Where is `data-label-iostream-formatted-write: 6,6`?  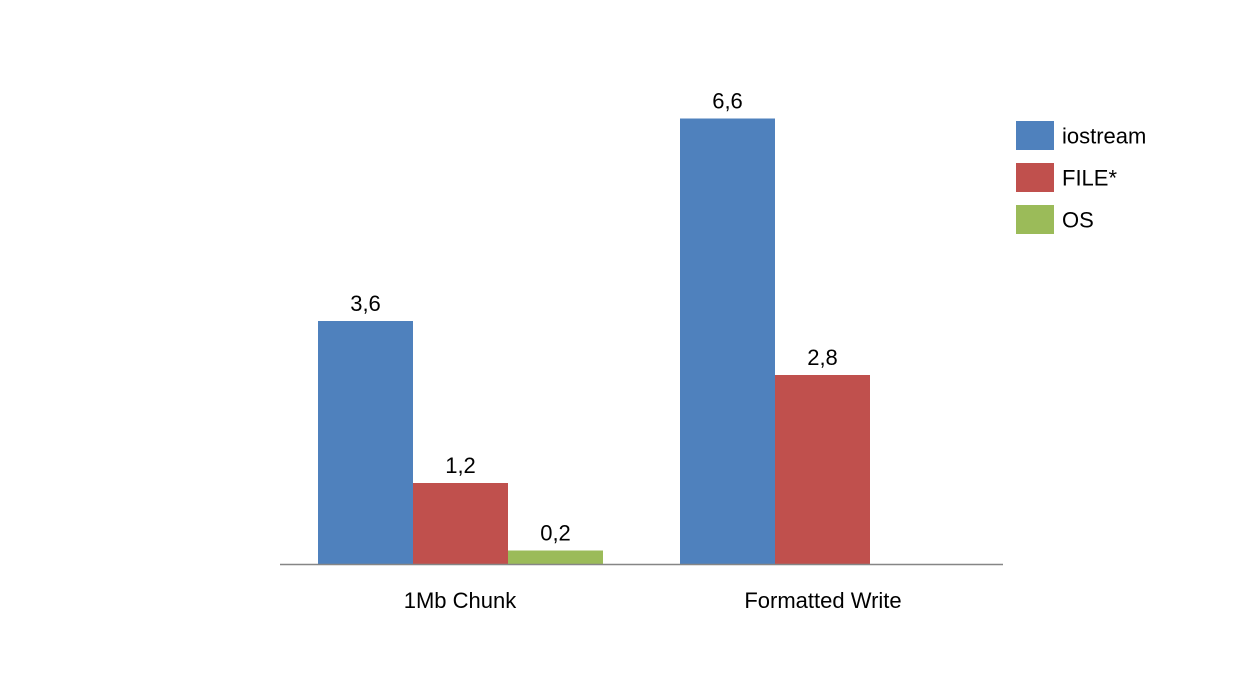
data-label-iostream-formatted-write: 6,6 is located at coordinates (727, 101).